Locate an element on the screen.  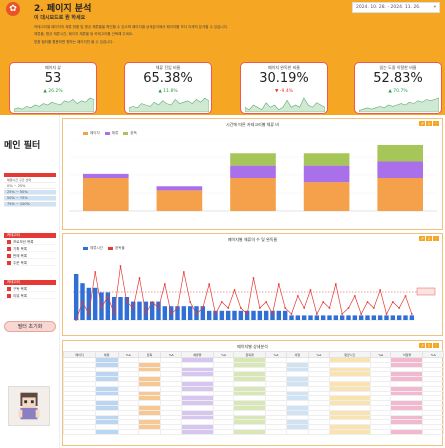
chart-title: 페이지별 체류의 수 및 완독율 is located at coordinates (252, 239).